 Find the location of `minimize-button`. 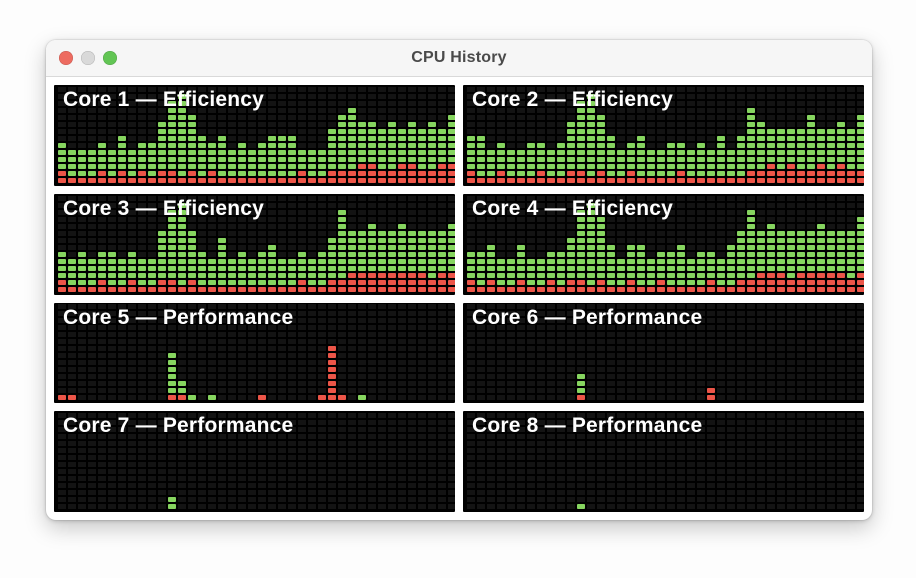

minimize-button is located at coordinates (88, 58).